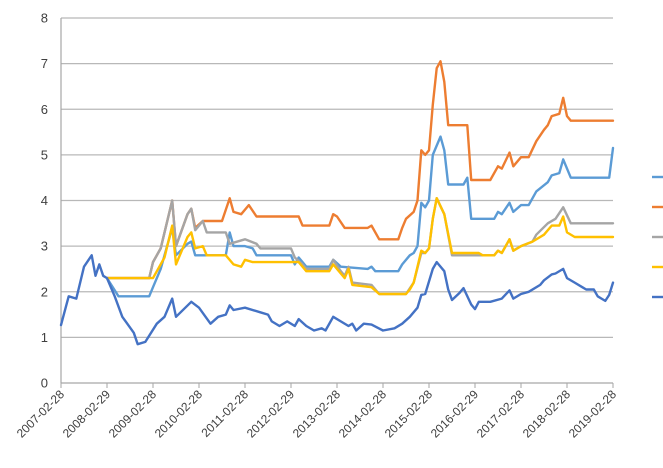 The height and width of the screenshot is (468, 663). I want to click on x-tick-label: 2013-02-28, so click(317, 414).